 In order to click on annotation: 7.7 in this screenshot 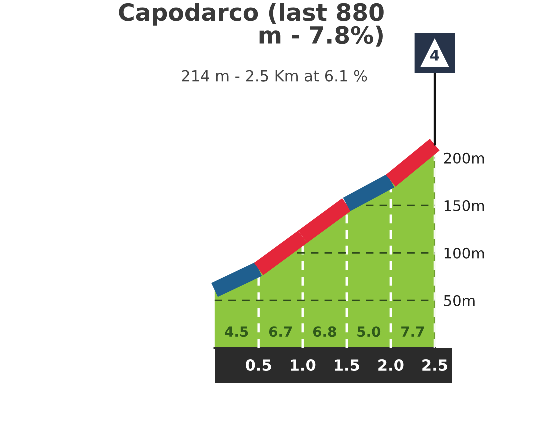, I will do `click(413, 331)`.